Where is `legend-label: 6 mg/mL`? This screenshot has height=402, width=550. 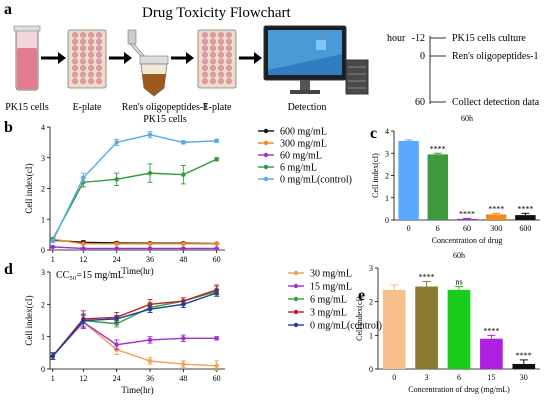
legend-label: 6 mg/mL is located at coordinates (328, 300).